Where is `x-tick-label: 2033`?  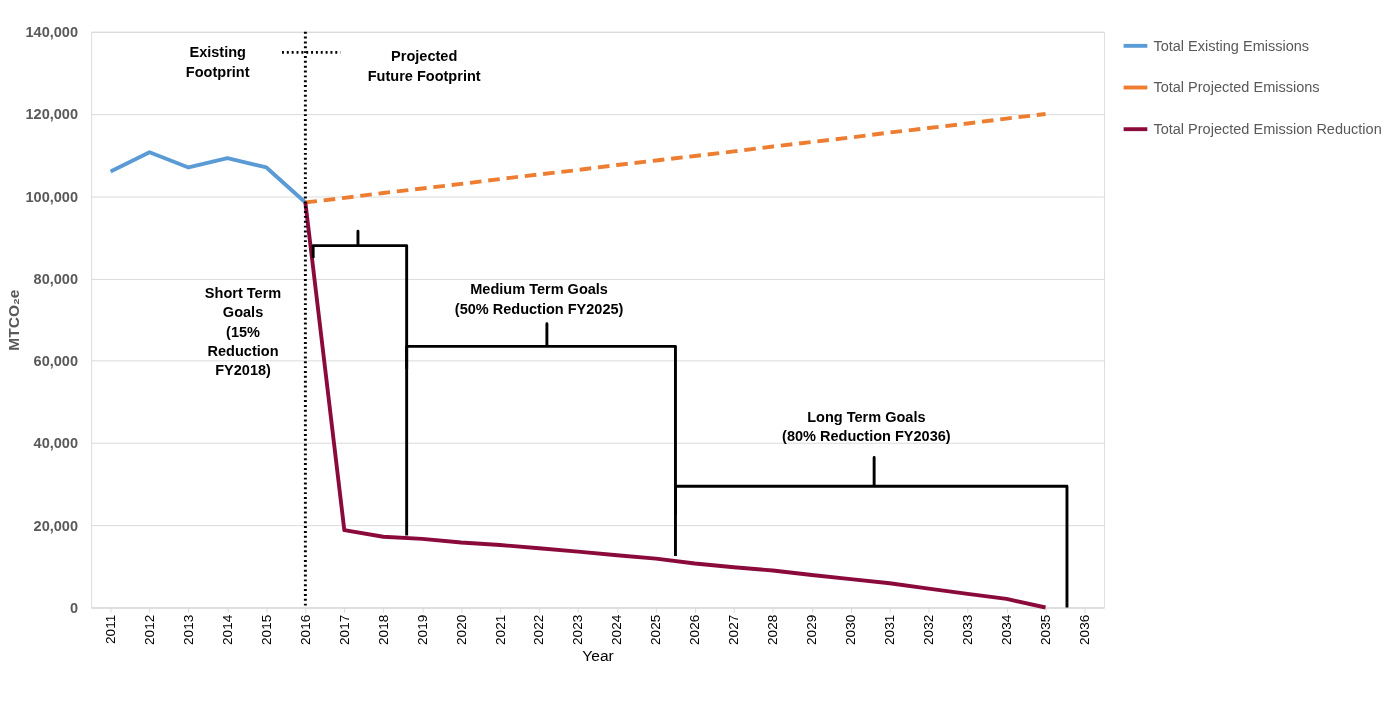 x-tick-label: 2033 is located at coordinates (967, 629).